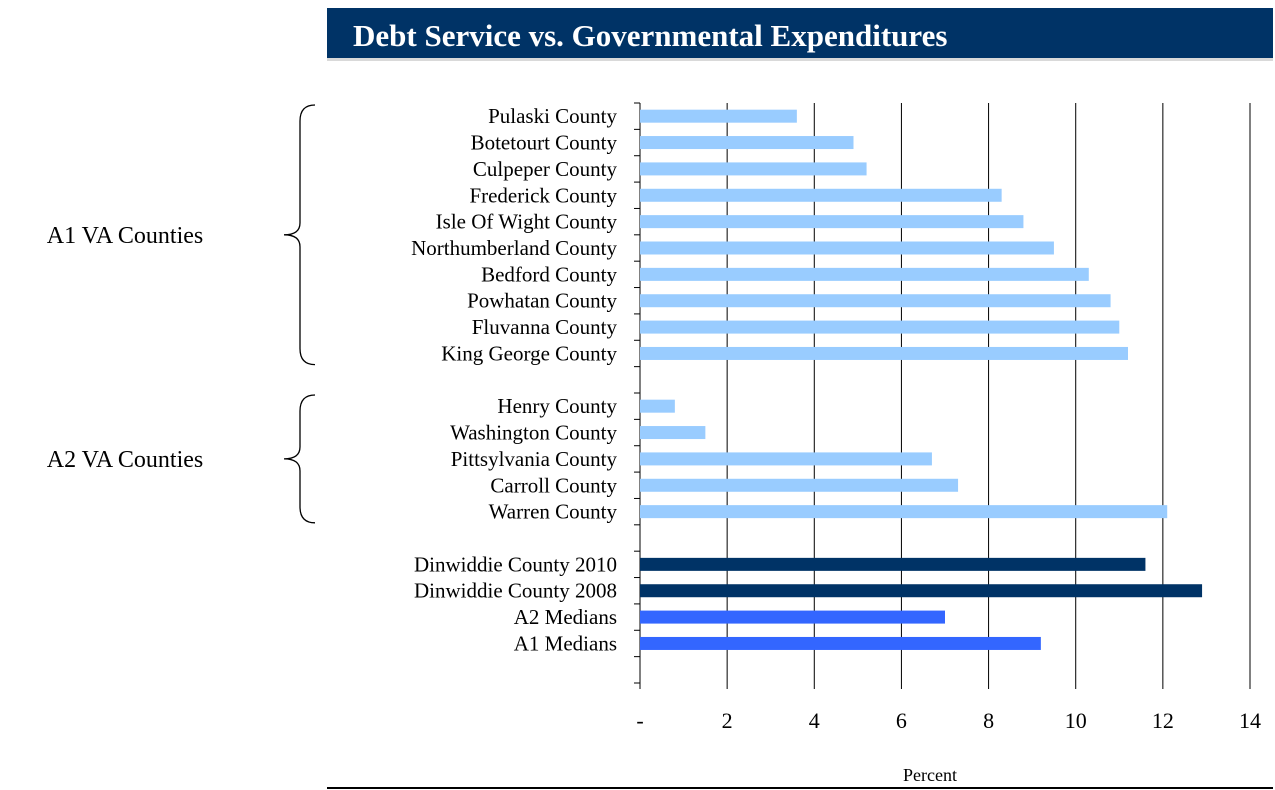 The width and height of the screenshot is (1275, 790). What do you see at coordinates (515, 564) in the screenshot?
I see `y-category-label: Dinwiddie County 2010` at bounding box center [515, 564].